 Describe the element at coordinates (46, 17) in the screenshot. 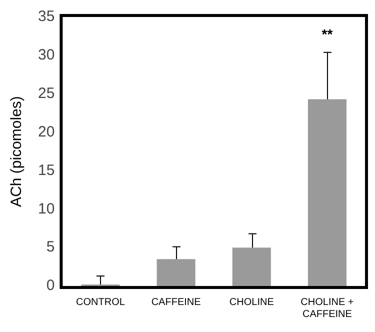

I see `y-tick-label: 35` at that location.